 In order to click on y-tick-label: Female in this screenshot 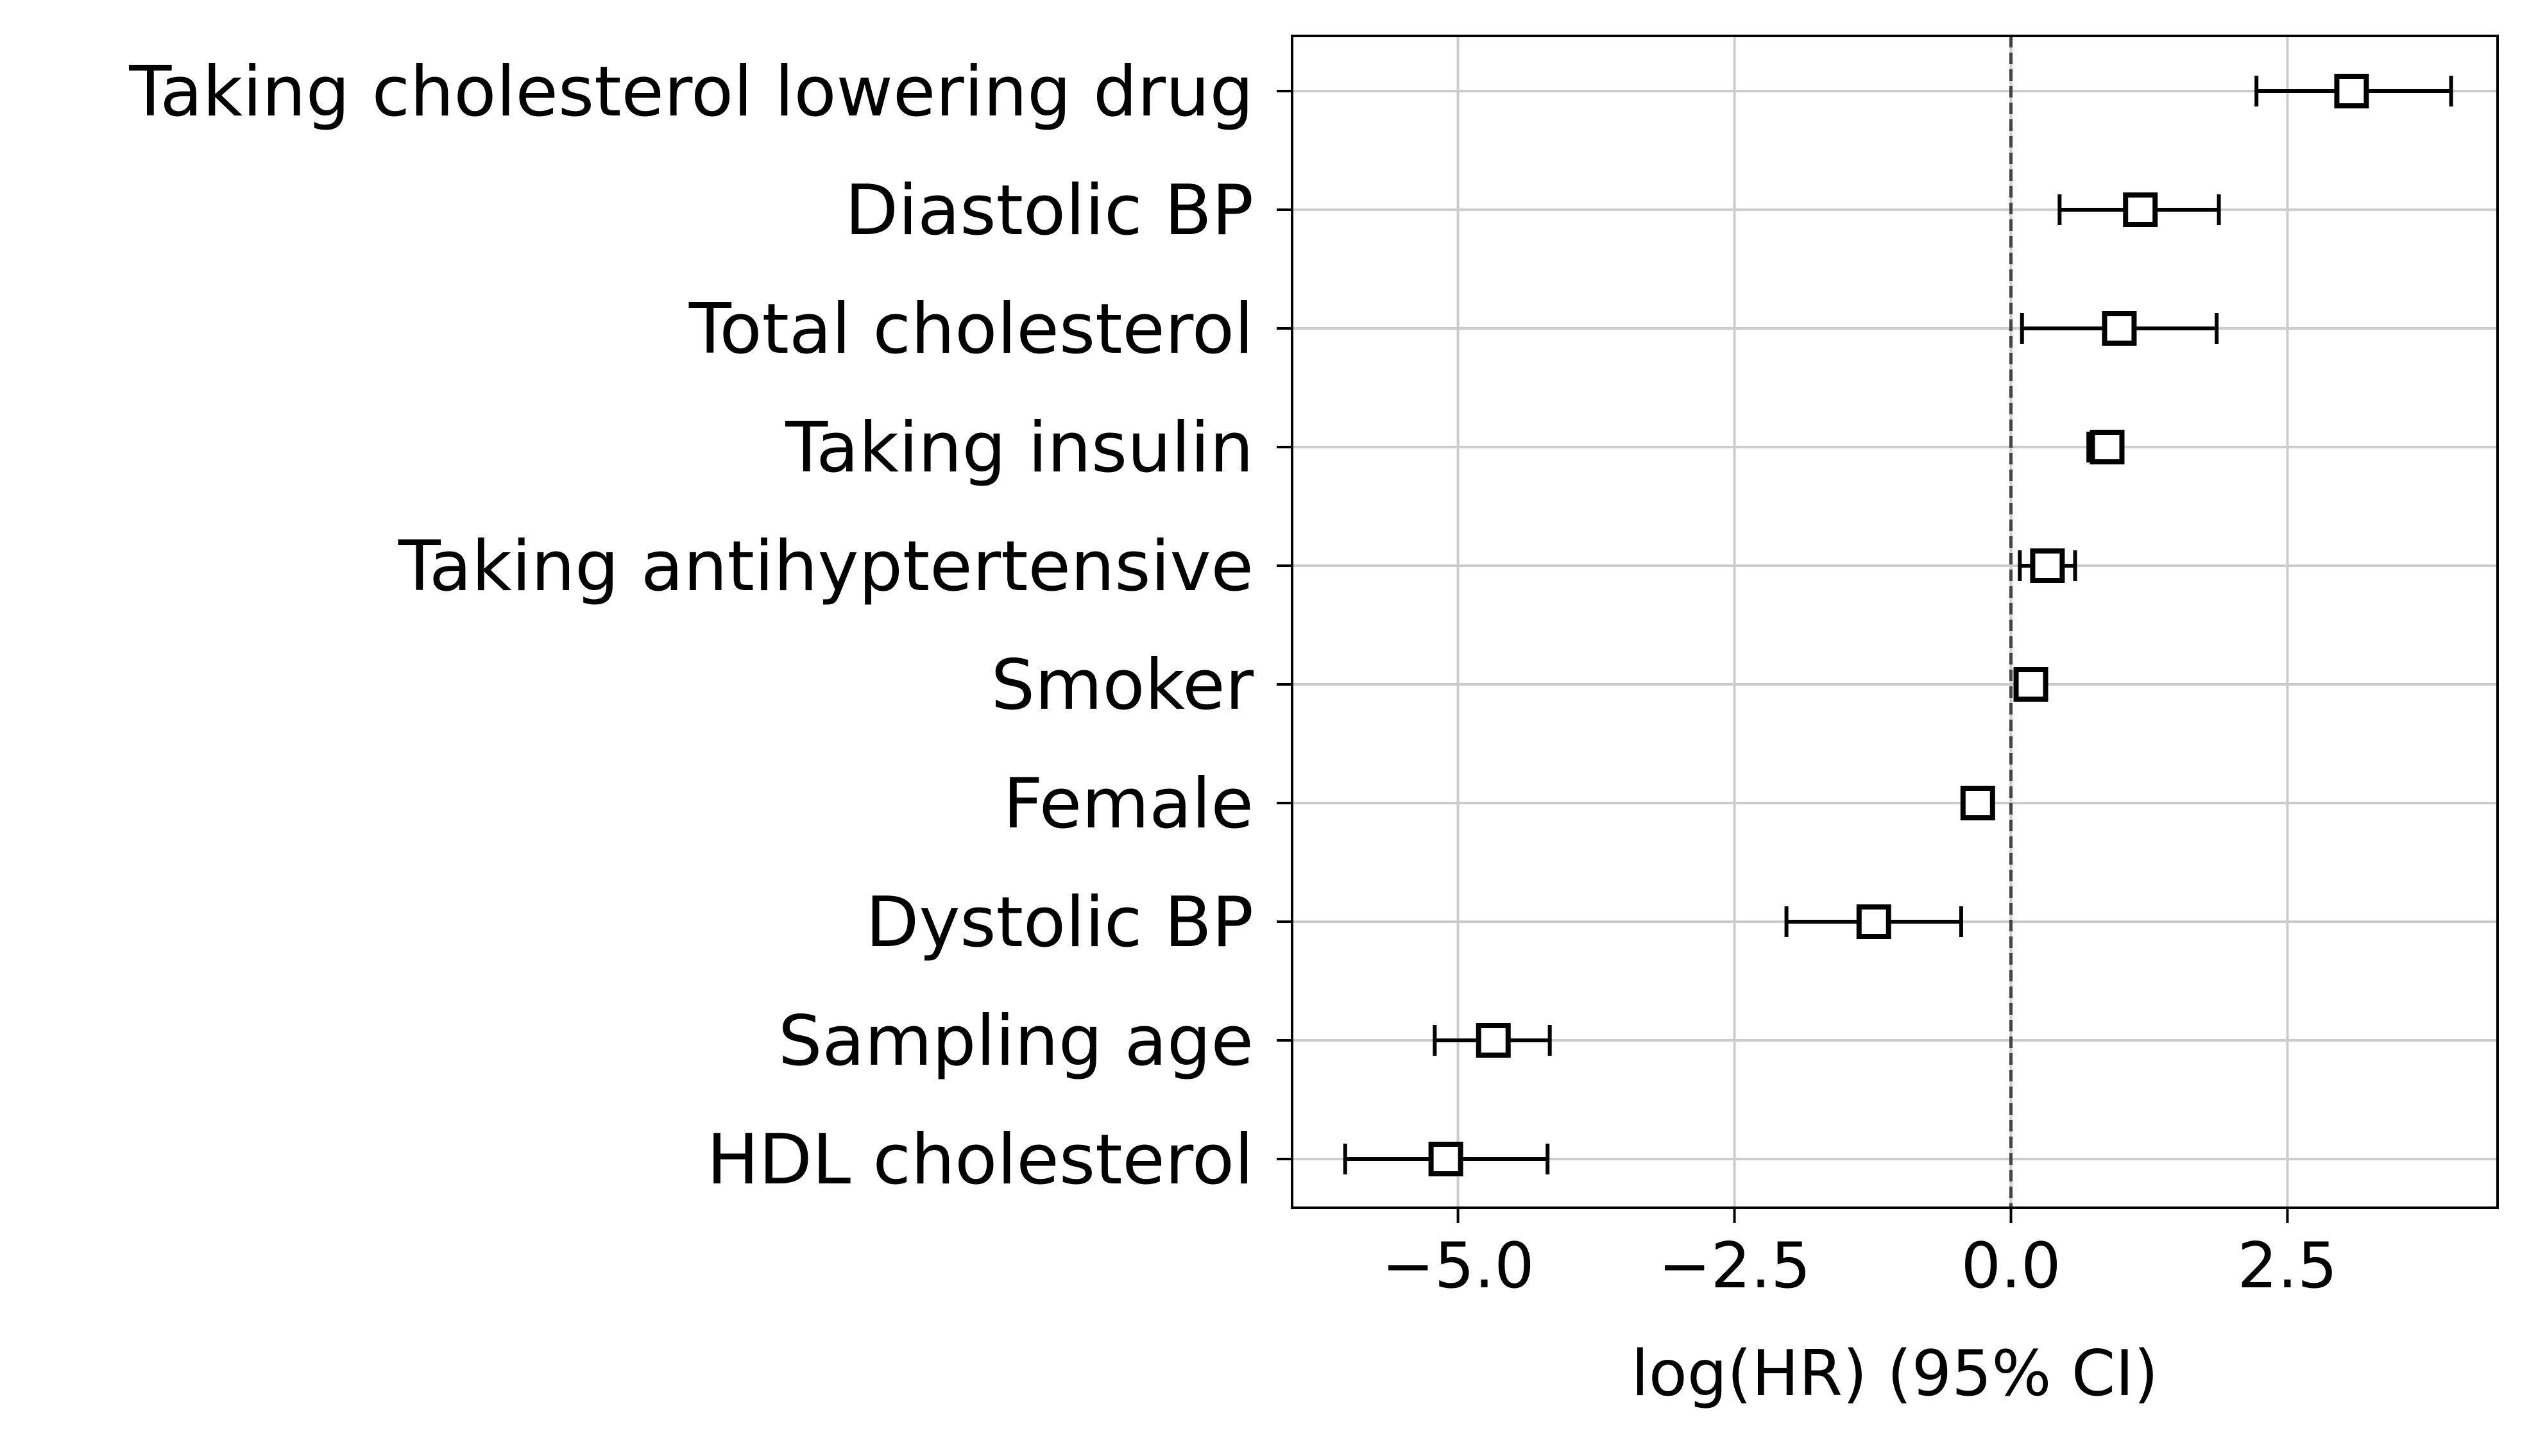, I will do `click(1129, 804)`.